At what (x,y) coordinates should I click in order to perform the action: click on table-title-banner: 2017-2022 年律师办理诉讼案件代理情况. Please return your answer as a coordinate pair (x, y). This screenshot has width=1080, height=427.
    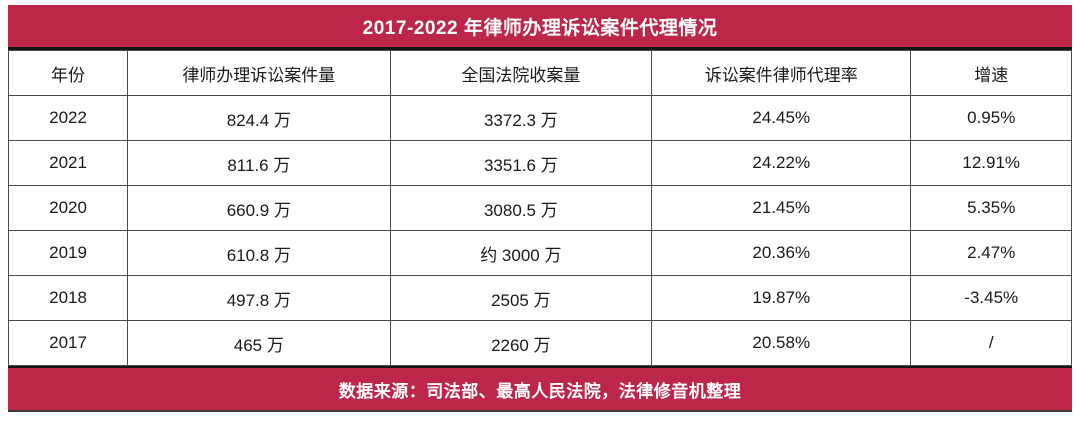
    Looking at the image, I should click on (540, 27).